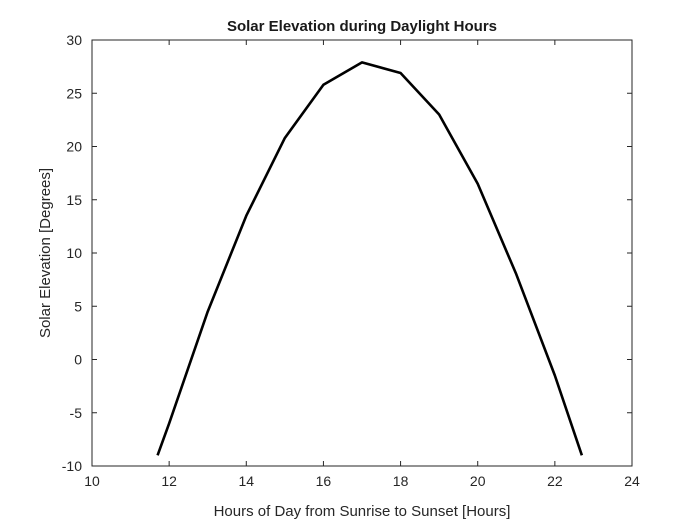 Image resolution: width=700 pixels, height=525 pixels. I want to click on y-tick-label: -5, so click(76, 413).